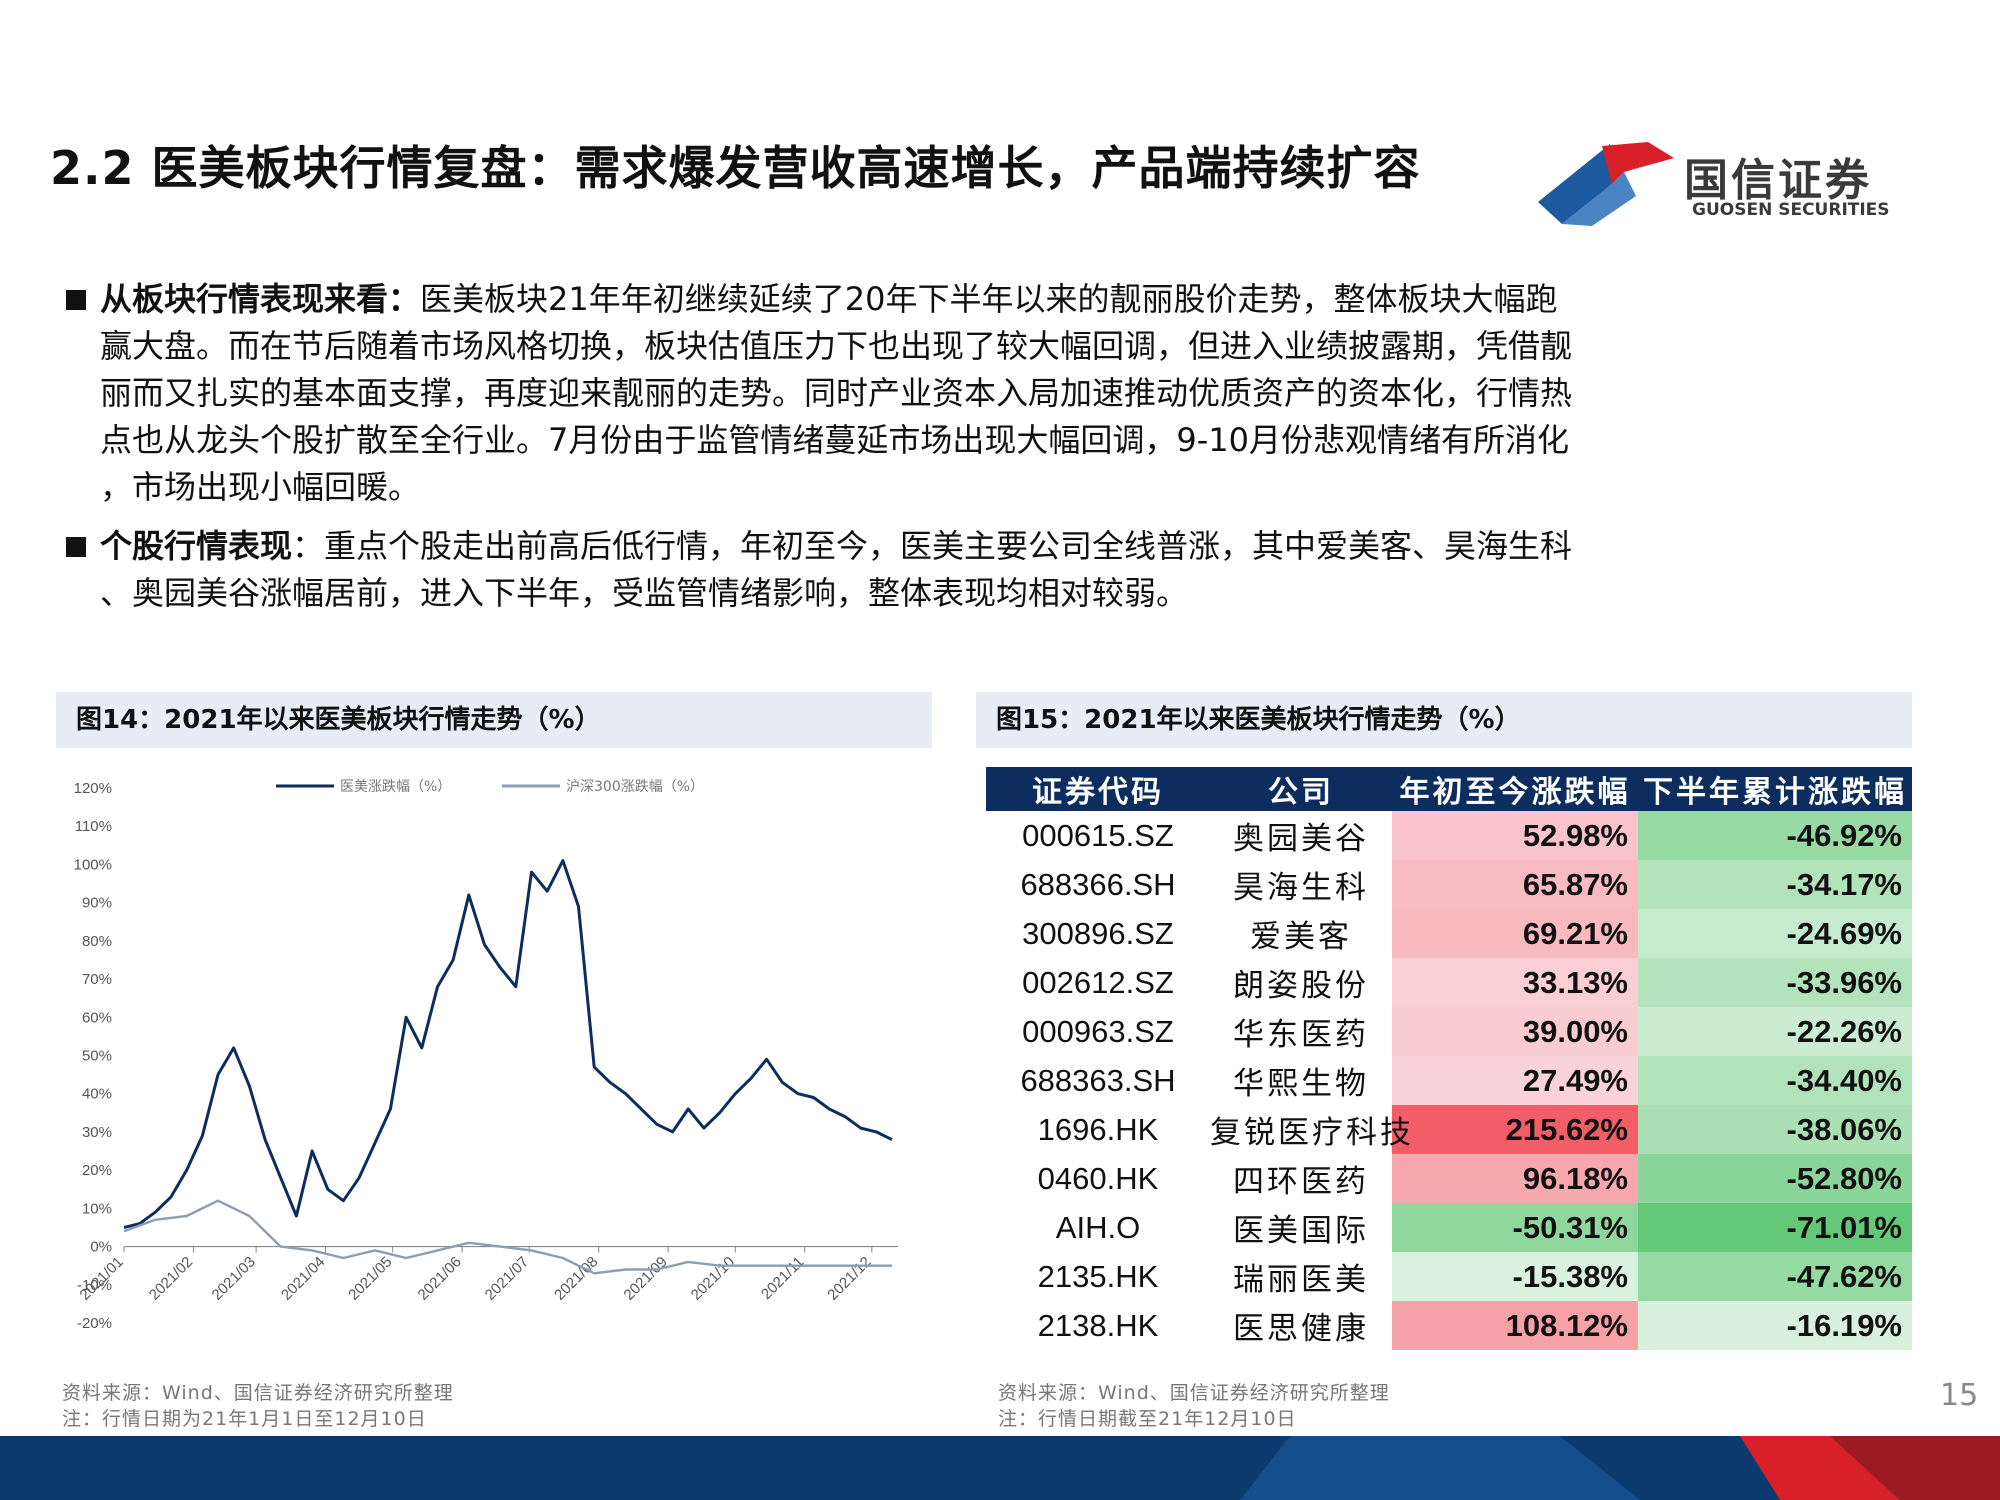 The width and height of the screenshot is (2000, 1500). I want to click on cell-company: 四环医药, so click(1301, 1182).